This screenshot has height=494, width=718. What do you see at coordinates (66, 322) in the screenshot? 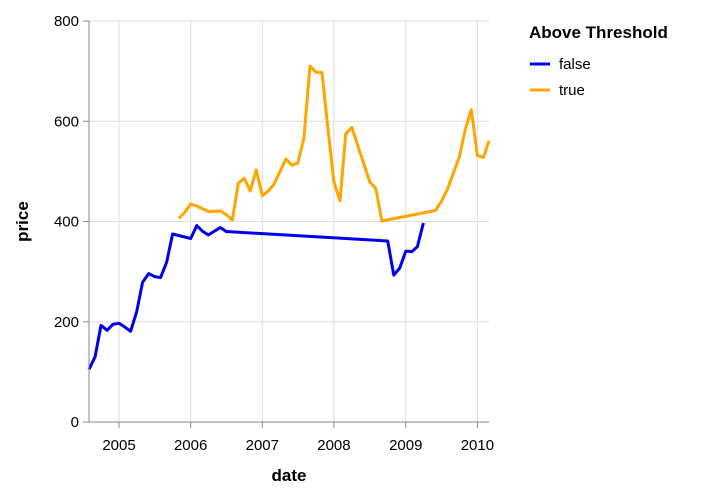
I see `y-tick-label: 200` at bounding box center [66, 322].